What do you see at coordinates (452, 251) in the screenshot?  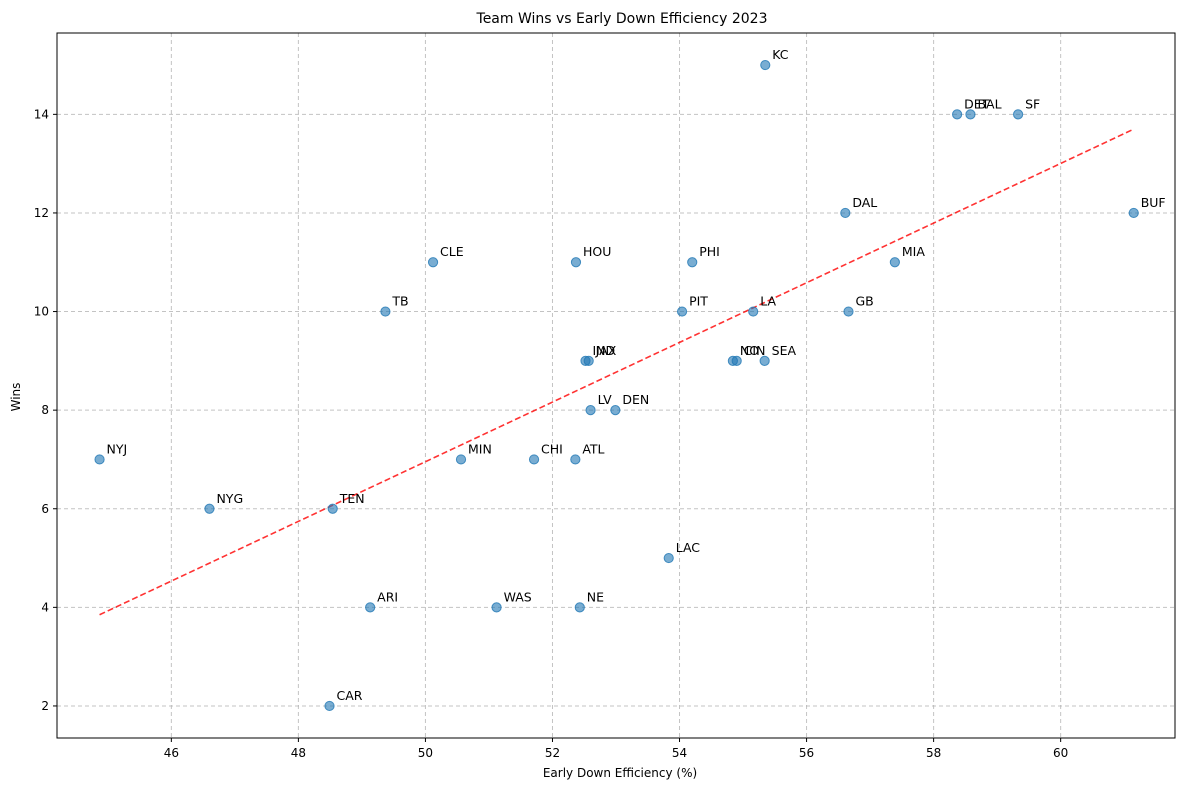 I see `point-label-cle: CLE` at bounding box center [452, 251].